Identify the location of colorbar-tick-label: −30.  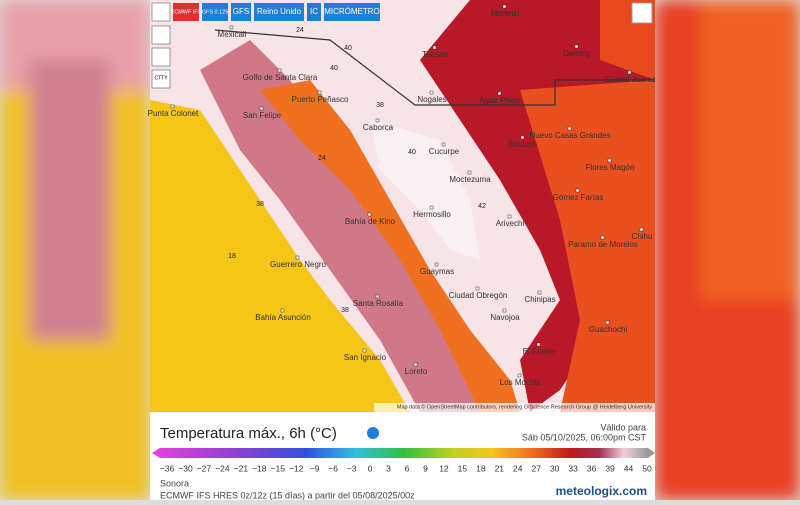
(185, 468).